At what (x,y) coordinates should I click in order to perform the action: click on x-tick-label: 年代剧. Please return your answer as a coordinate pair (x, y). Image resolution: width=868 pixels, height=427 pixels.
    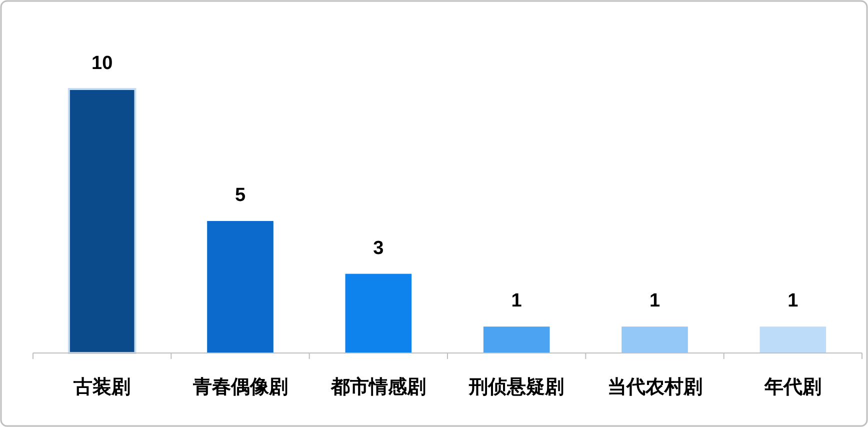
    Looking at the image, I should click on (792, 387).